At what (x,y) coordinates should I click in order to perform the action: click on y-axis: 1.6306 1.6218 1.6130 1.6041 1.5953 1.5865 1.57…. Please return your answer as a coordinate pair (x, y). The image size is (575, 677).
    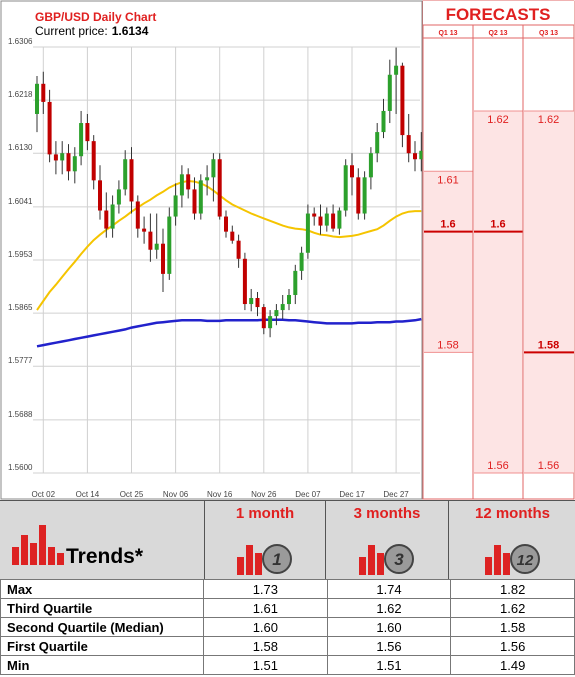
    Looking at the image, I should click on (20, 254).